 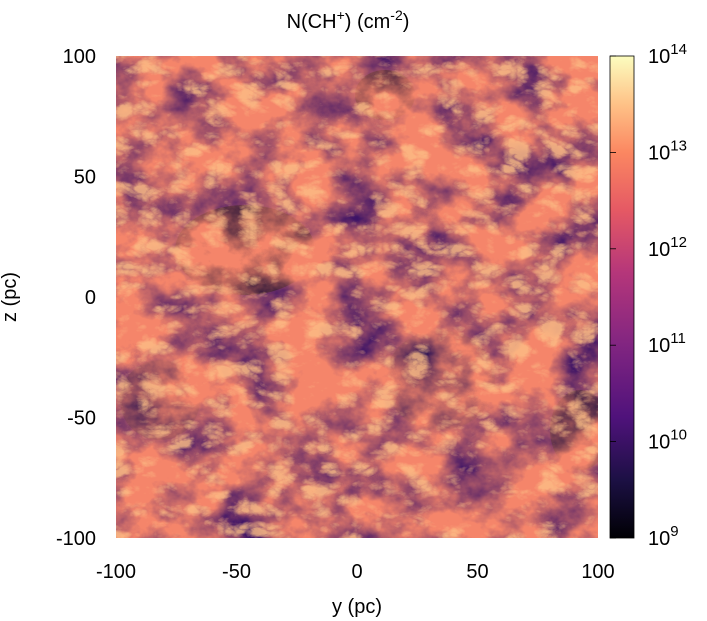 What do you see at coordinates (622, 297) in the screenshot?
I see `colorbar` at bounding box center [622, 297].